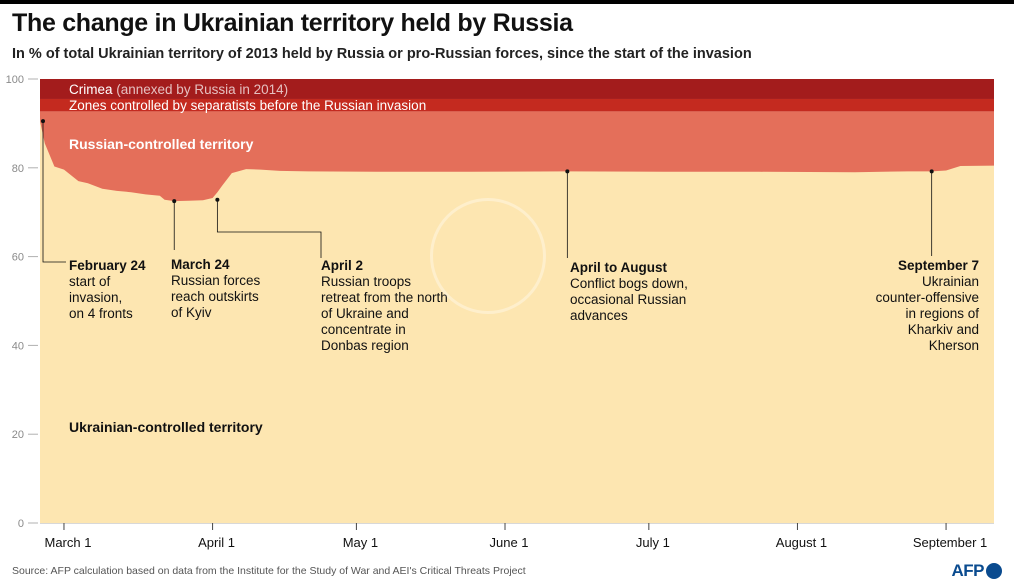 Image resolution: width=1014 pixels, height=588 pixels. I want to click on annotation-line: Russian forces, so click(216, 280).